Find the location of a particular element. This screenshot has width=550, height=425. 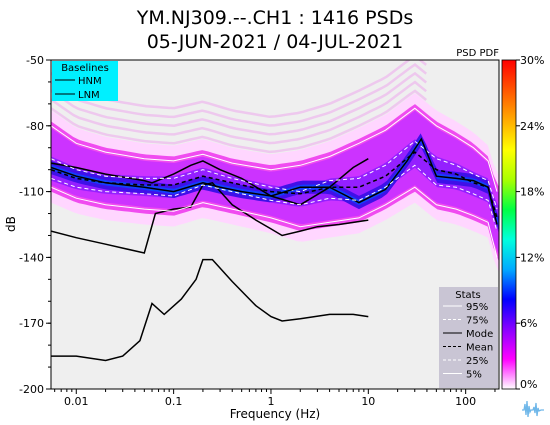

y-axis: -50 -80 -110 -140 -170 -200 is located at coordinates (35, 225).